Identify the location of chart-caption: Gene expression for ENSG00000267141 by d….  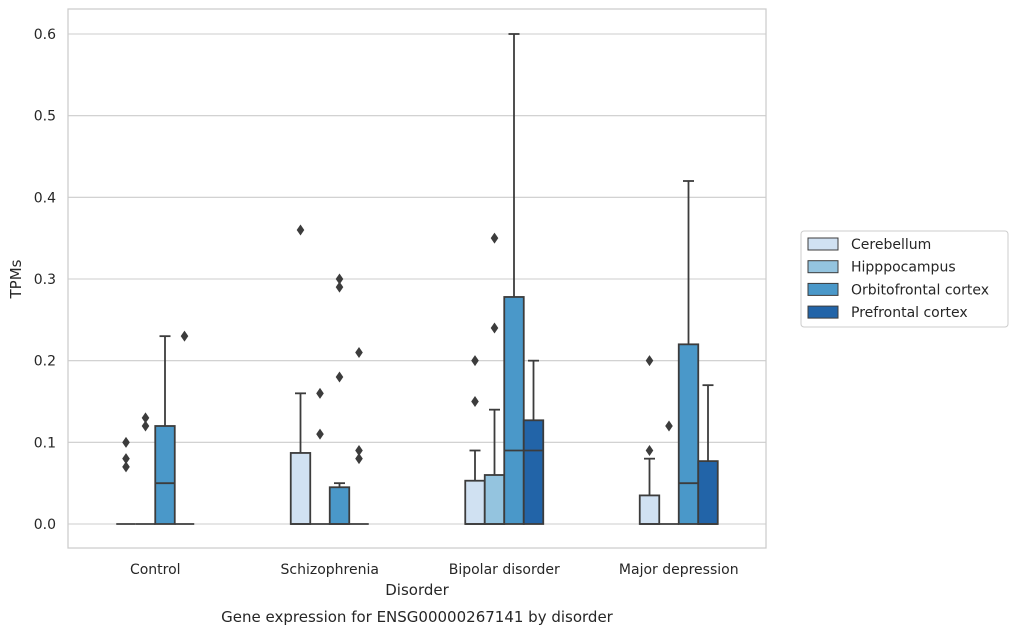
(417, 617).